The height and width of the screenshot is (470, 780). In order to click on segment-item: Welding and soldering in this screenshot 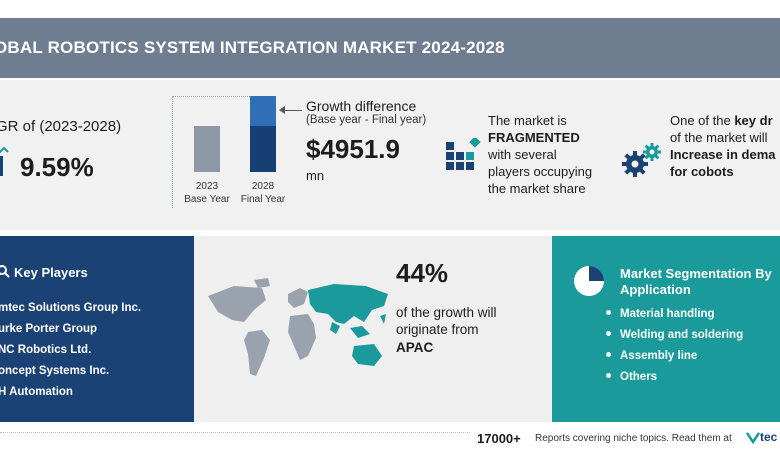, I will do `click(674, 335)`.